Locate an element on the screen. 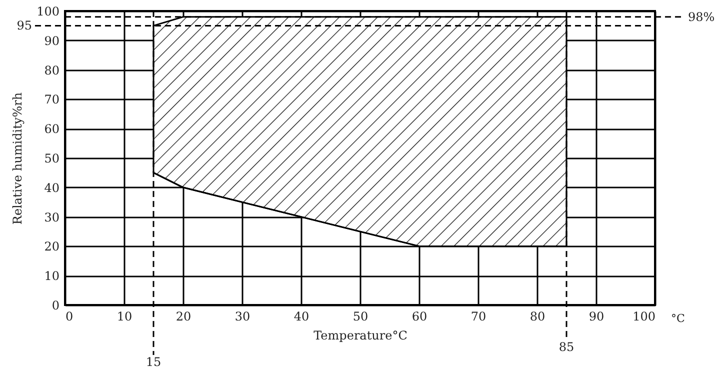  ref-line-label: 85 is located at coordinates (566, 347).